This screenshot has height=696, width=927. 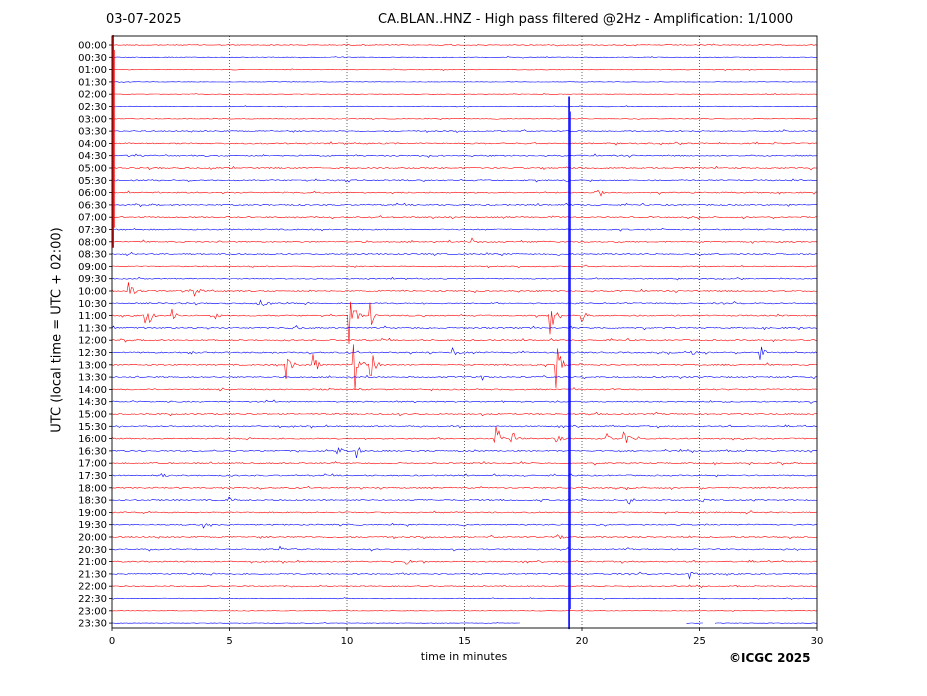 I want to click on x-tick-label: 5, so click(x=229, y=641).